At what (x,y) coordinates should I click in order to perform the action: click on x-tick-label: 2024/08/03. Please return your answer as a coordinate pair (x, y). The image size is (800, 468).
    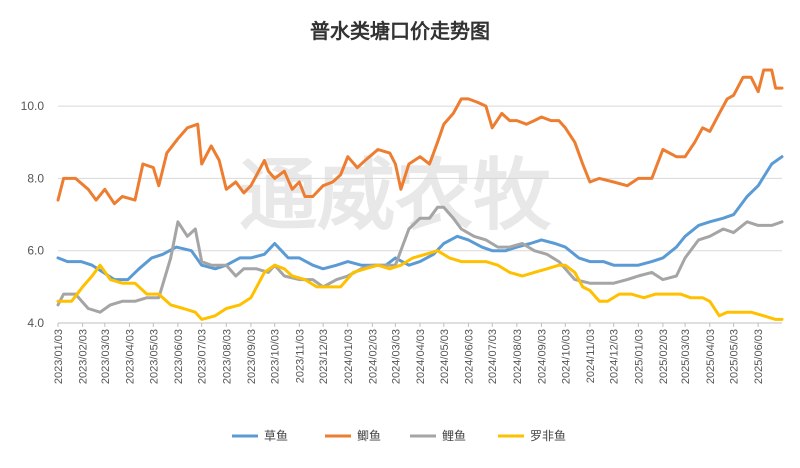
    Looking at the image, I should click on (518, 356).